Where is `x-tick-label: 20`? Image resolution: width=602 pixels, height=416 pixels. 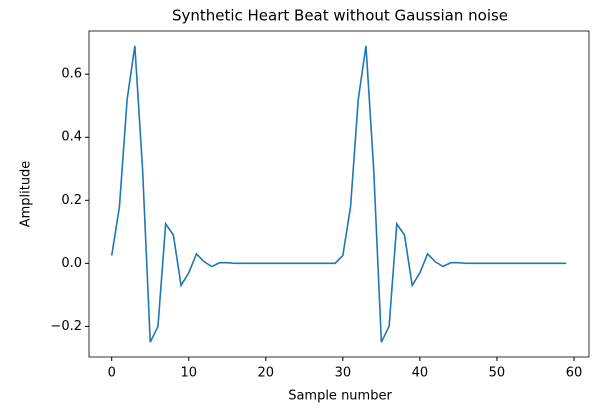
x-tick-label: 20 is located at coordinates (266, 373).